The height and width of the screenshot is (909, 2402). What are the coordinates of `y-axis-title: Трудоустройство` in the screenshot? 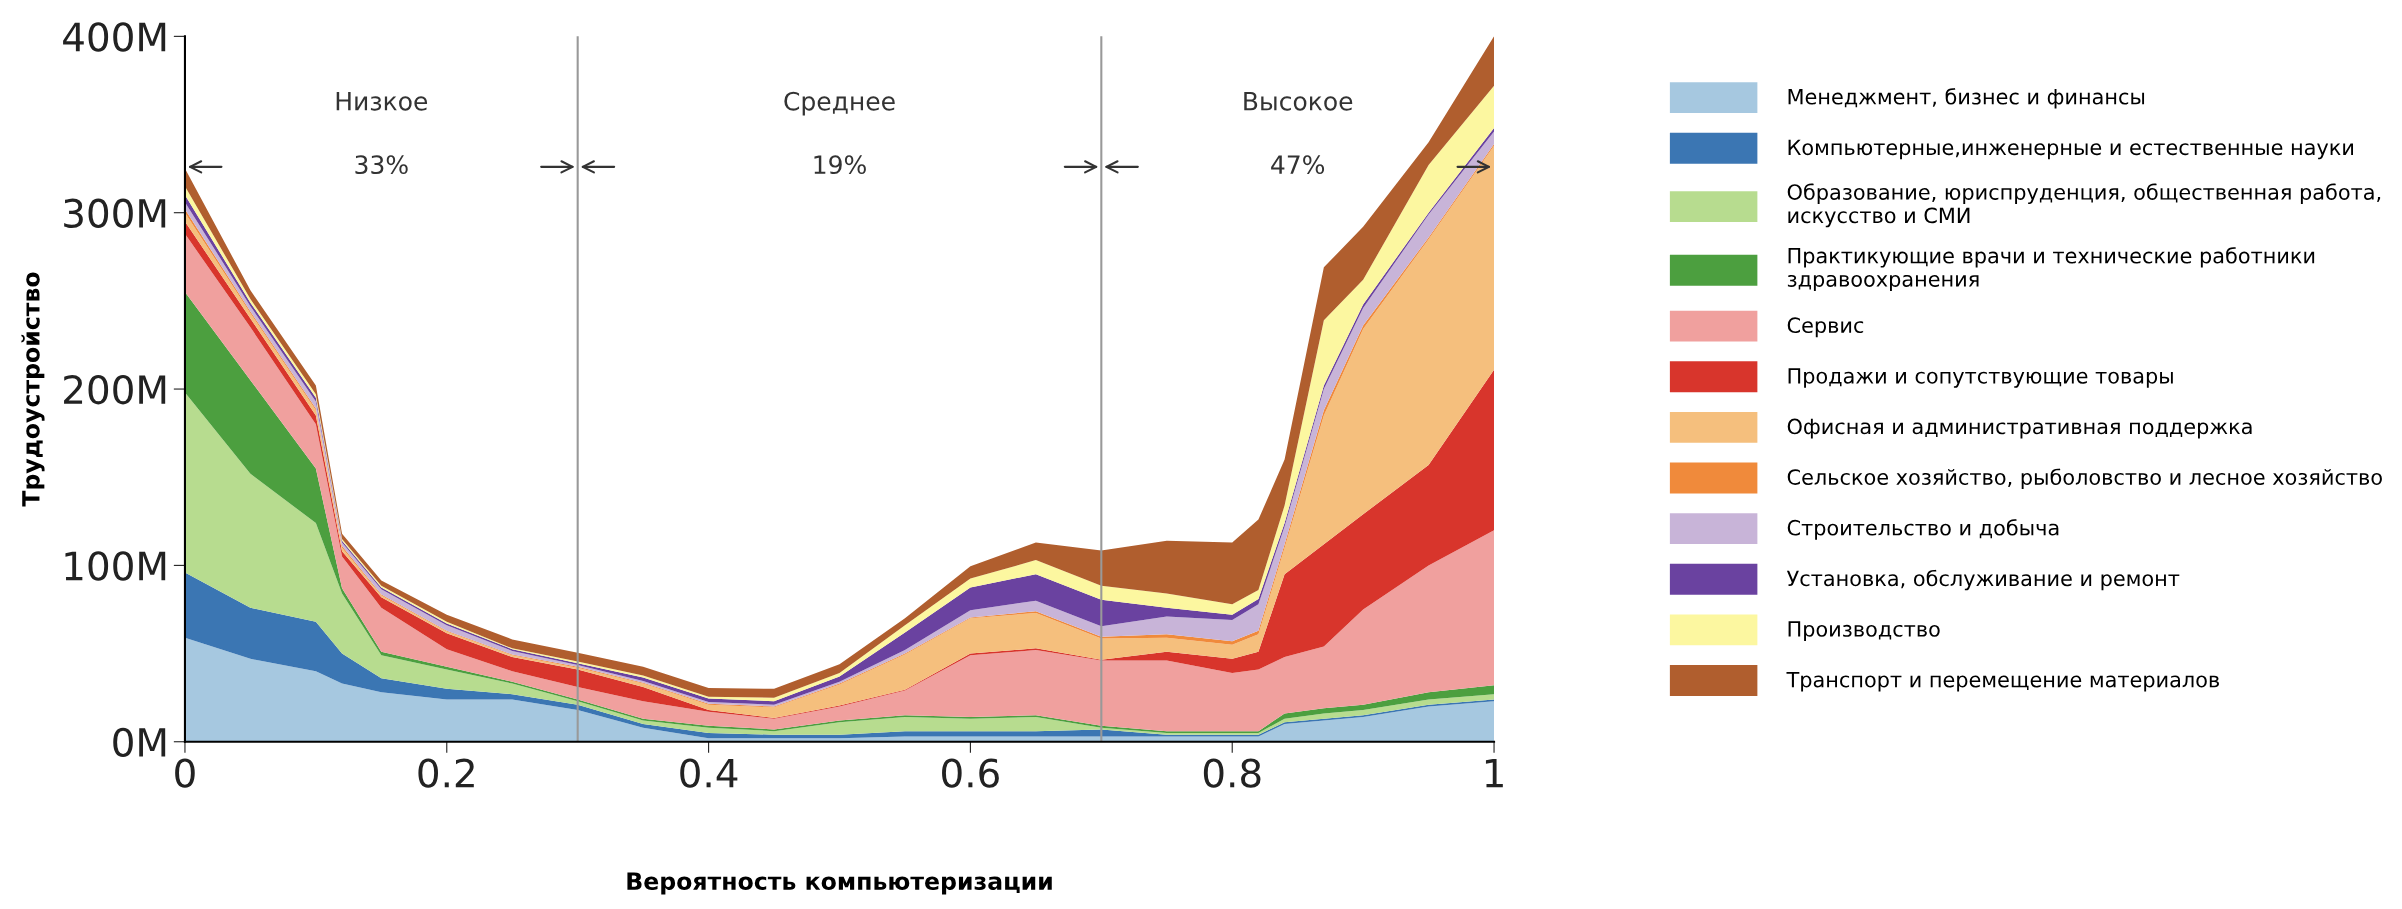 It's located at (33, 389).